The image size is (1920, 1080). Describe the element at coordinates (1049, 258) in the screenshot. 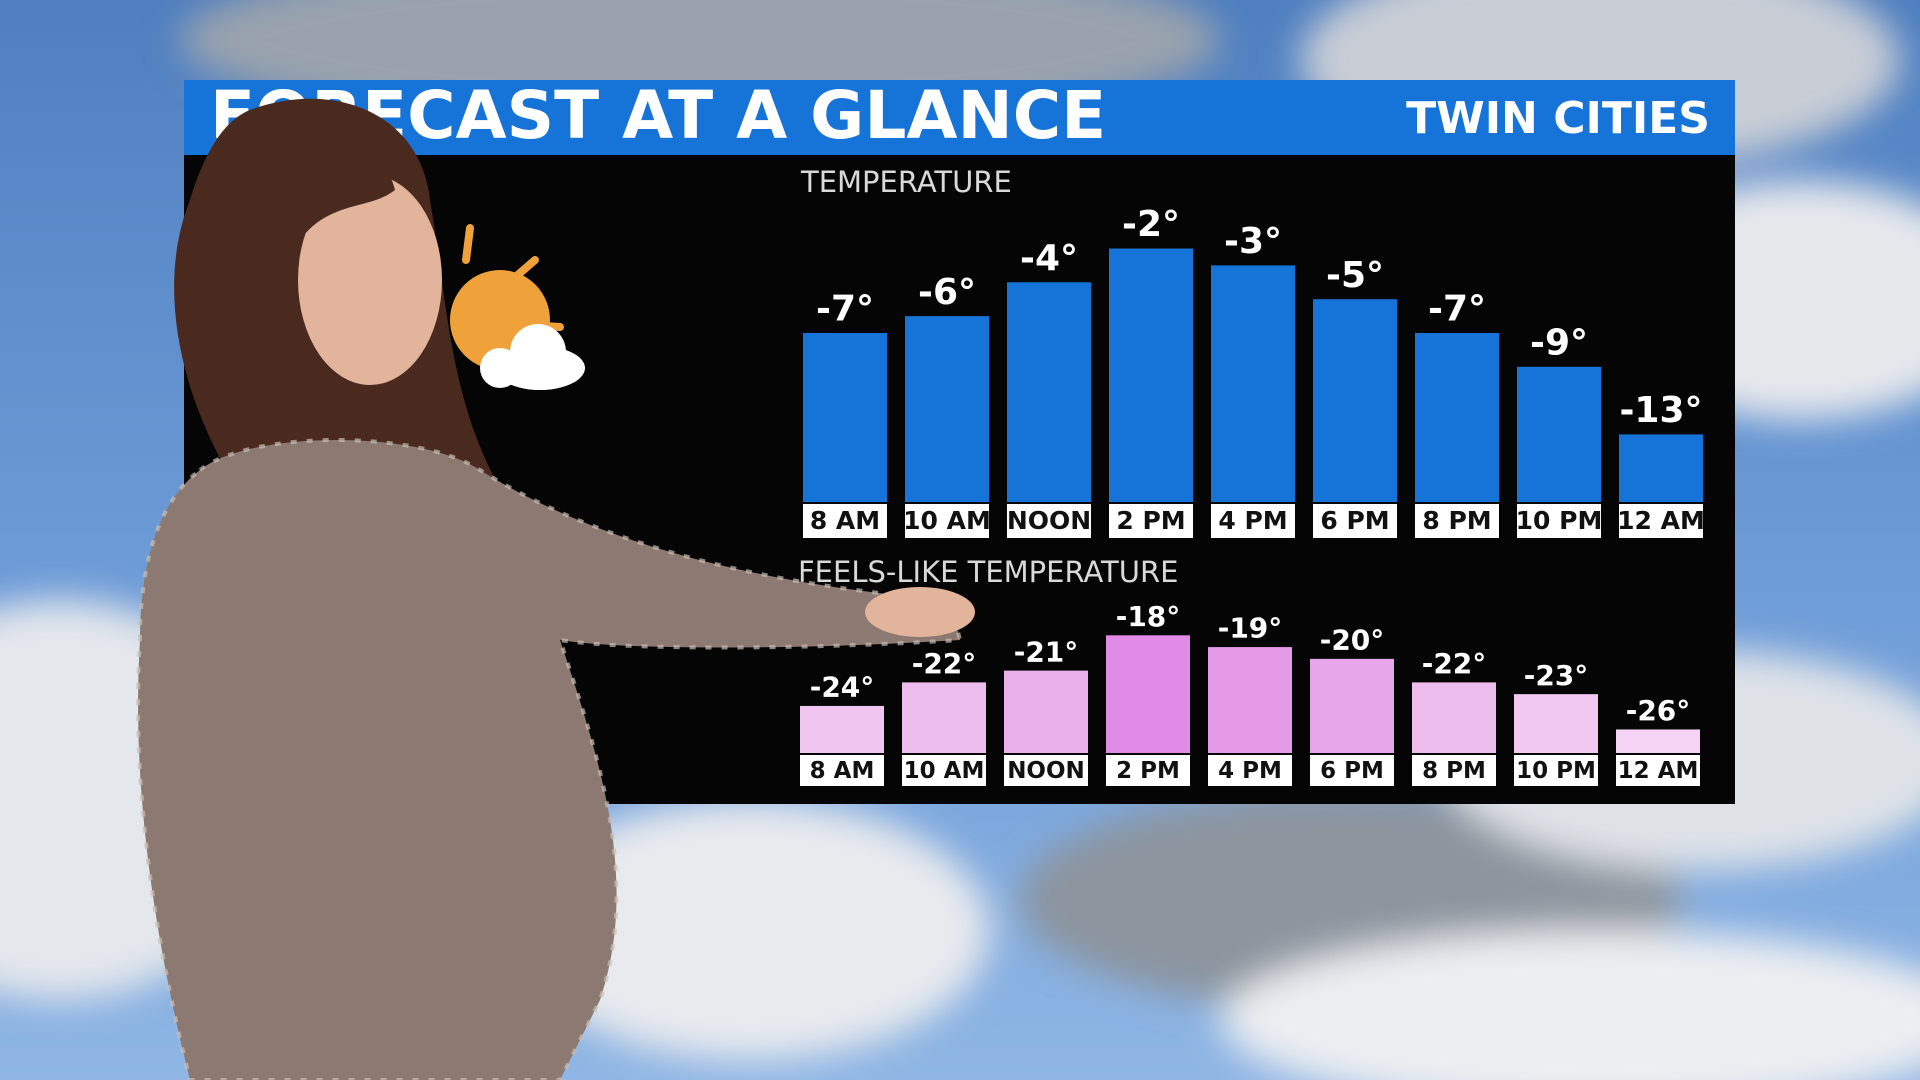

I see `value-label: -4°` at that location.